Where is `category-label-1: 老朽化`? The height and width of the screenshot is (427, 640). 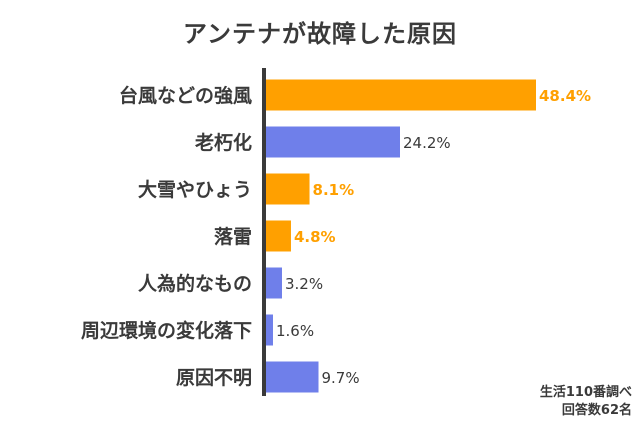
category-label-1: 老朽化 is located at coordinates (223, 142).